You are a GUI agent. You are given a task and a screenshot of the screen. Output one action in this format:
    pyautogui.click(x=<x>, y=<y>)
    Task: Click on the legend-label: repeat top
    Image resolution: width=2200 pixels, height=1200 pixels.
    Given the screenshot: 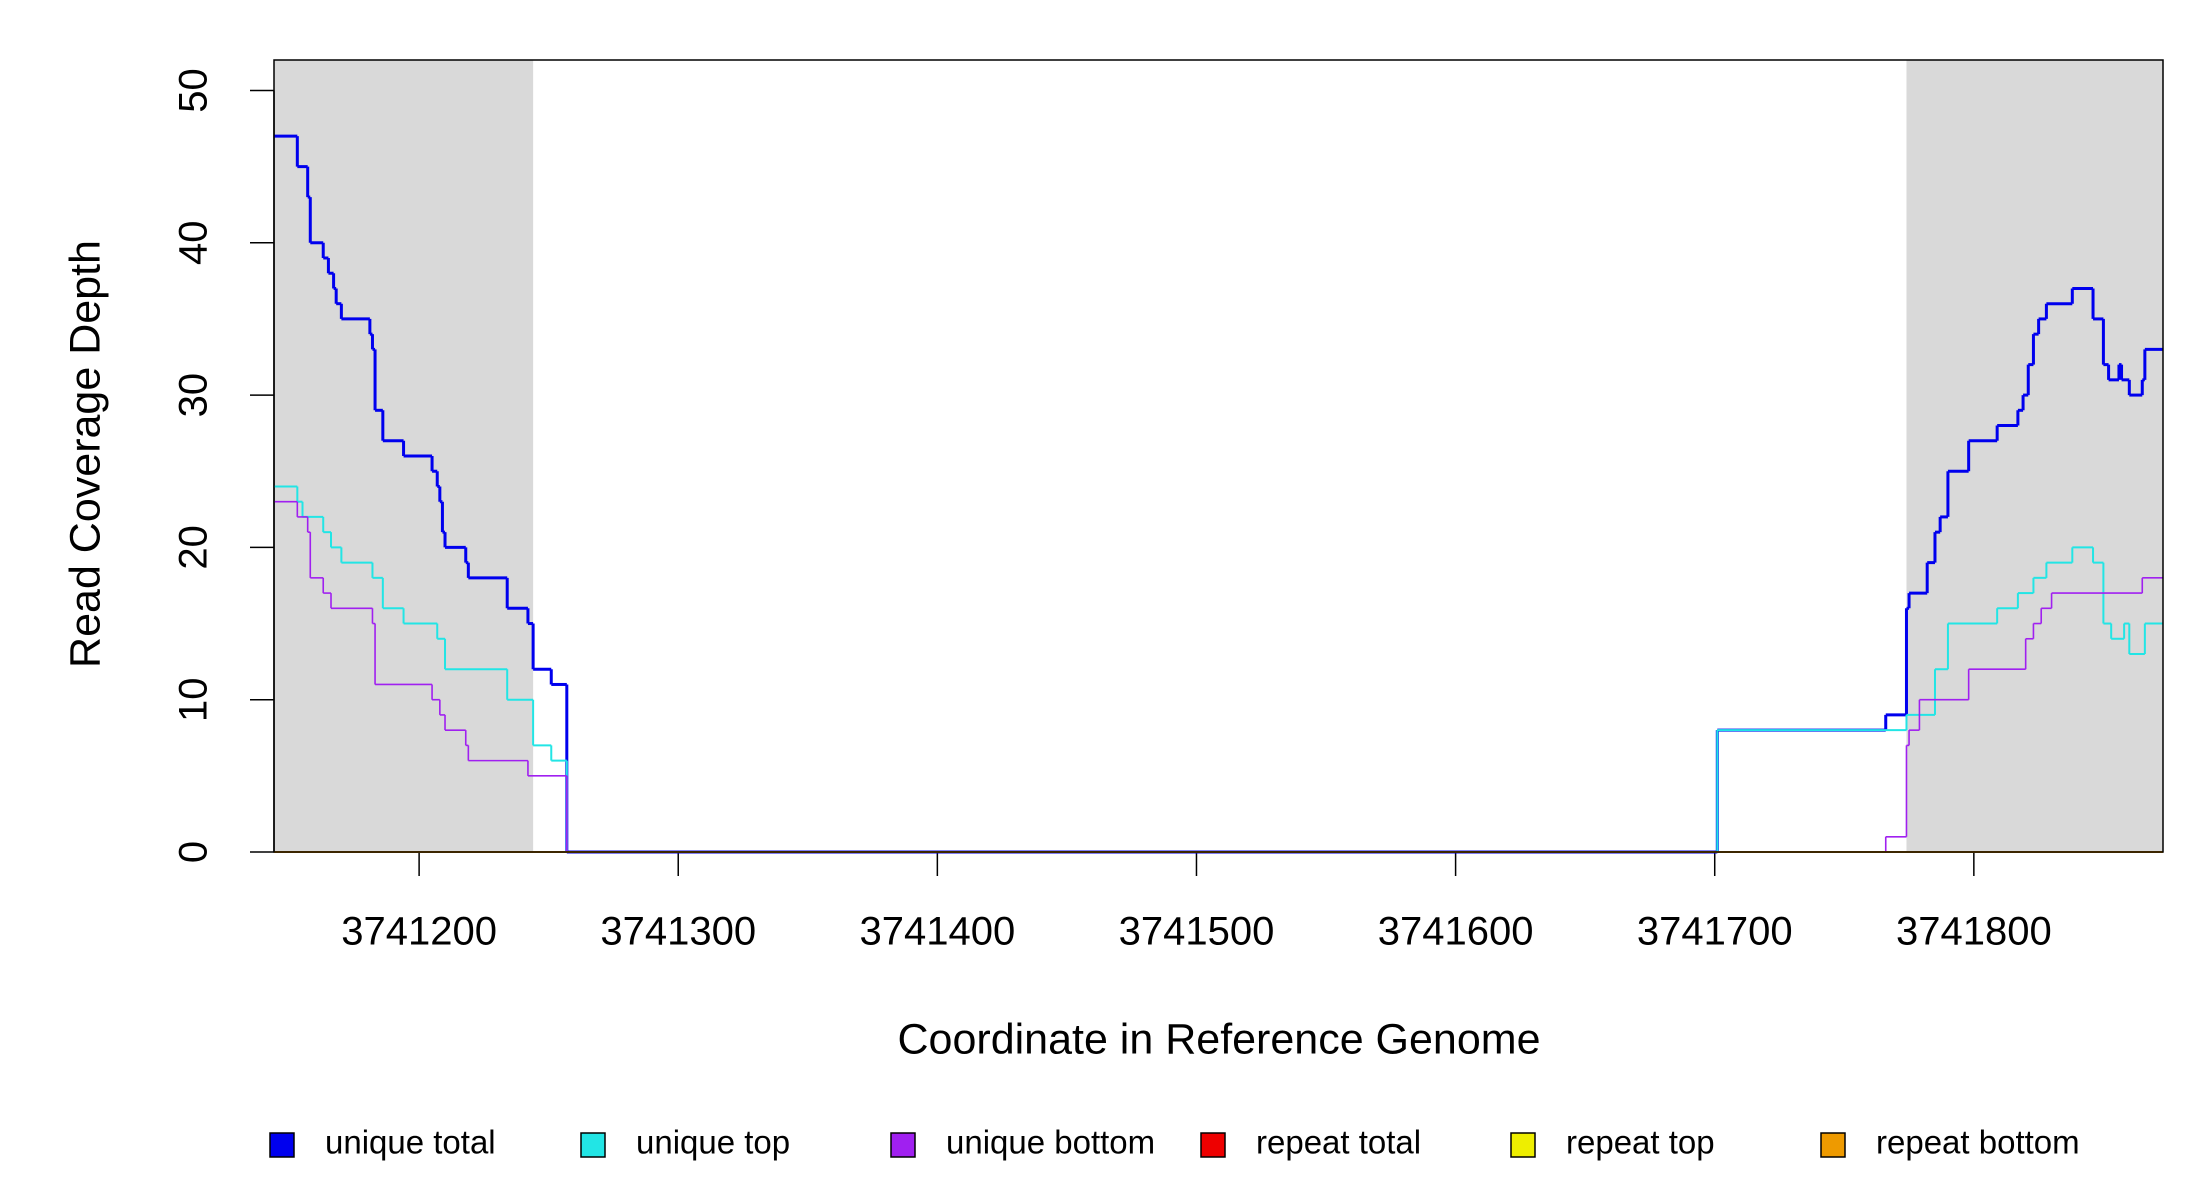 What is the action you would take?
    pyautogui.click(x=1640, y=1142)
    